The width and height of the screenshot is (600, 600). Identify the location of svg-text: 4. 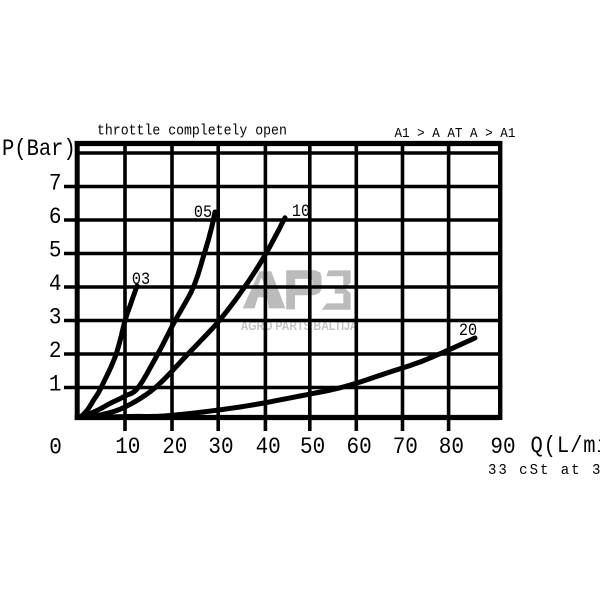
(55, 283).